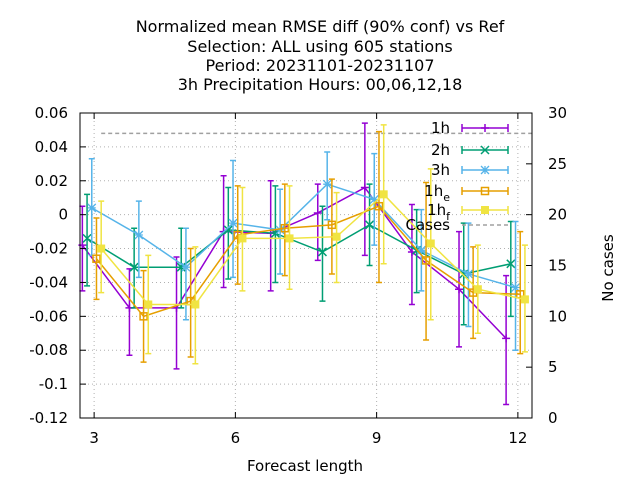  Describe the element at coordinates (319, 46) in the screenshot. I see `title-line-2: Selection: ALL using 605 stations` at that location.